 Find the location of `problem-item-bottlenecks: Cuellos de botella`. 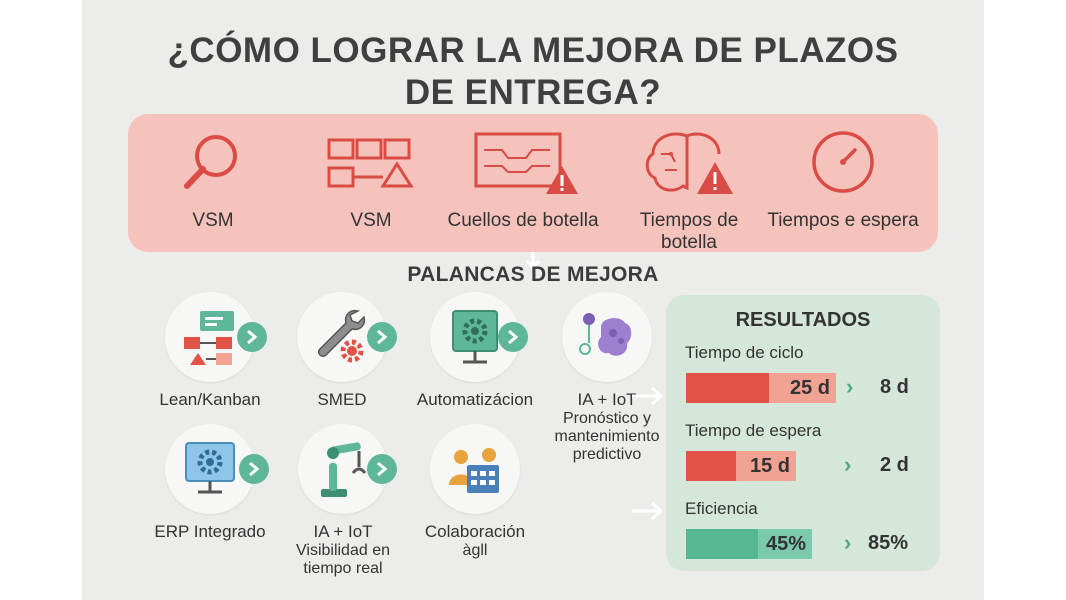

problem-item-bottlenecks: Cuellos de botella is located at coordinates (523, 180).